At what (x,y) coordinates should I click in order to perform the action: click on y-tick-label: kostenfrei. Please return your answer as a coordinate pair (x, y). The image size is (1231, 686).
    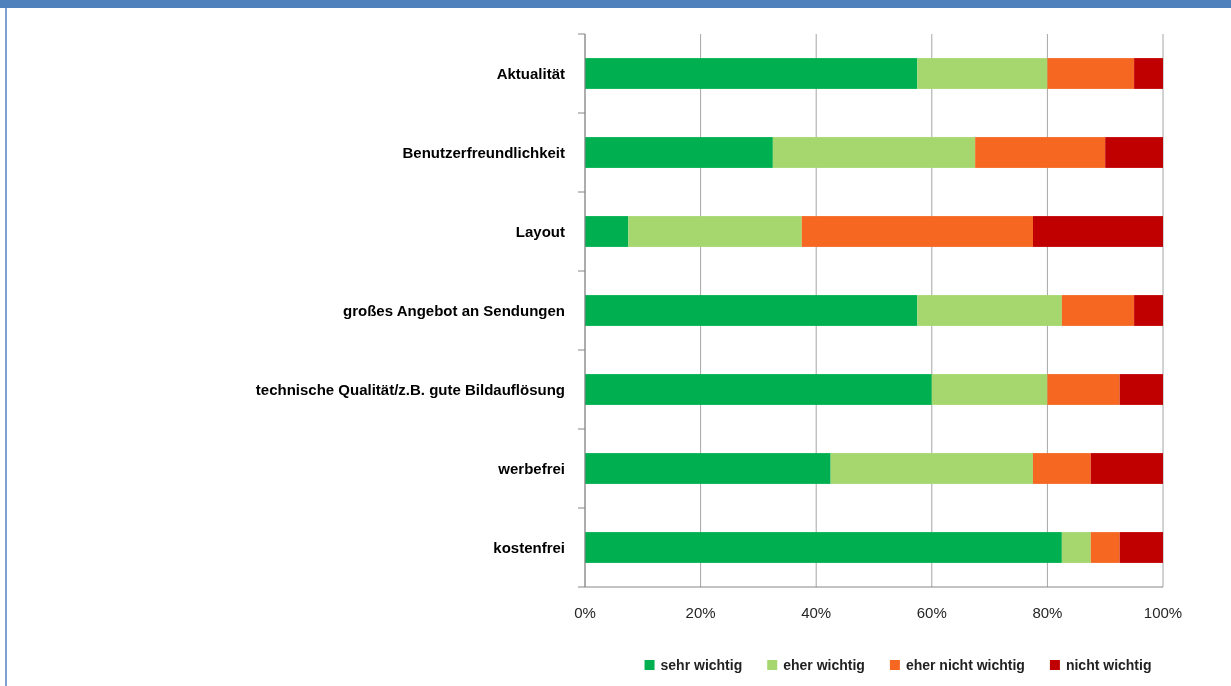
    Looking at the image, I should click on (529, 547).